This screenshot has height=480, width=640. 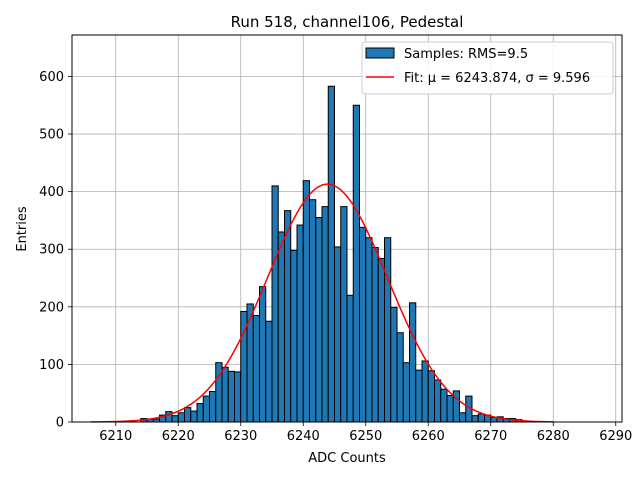 I want to click on legend-box, so click(x=487, y=68).